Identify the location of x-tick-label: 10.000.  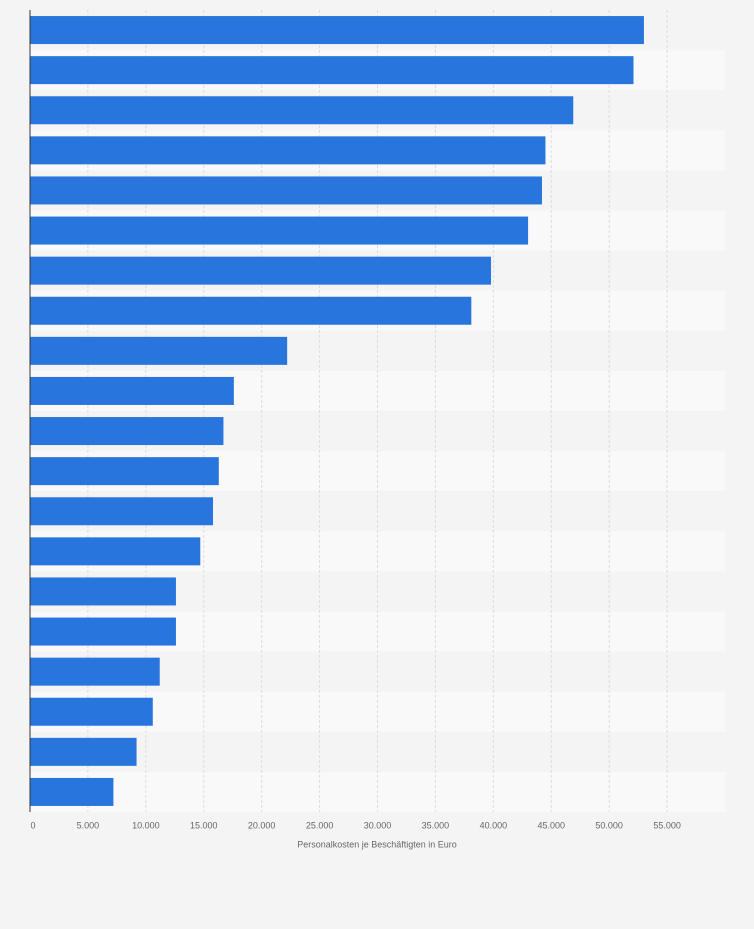
(146, 825).